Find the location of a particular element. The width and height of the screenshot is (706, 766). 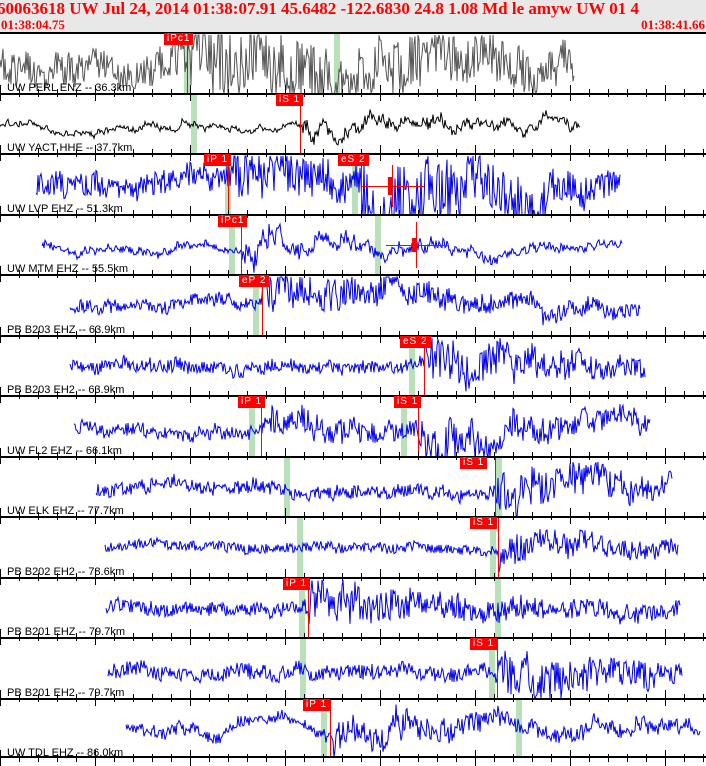

trace-panel: iP 1 eS 2 UW LVP EHZ -- 51.3km is located at coordinates (353, 187).